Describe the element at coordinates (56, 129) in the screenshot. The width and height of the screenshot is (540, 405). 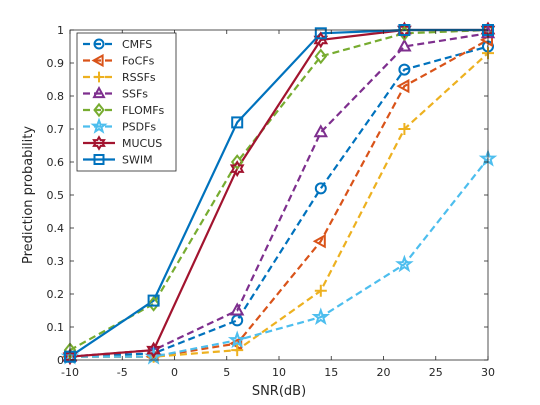
I see `y-tick-label: 0.7` at that location.